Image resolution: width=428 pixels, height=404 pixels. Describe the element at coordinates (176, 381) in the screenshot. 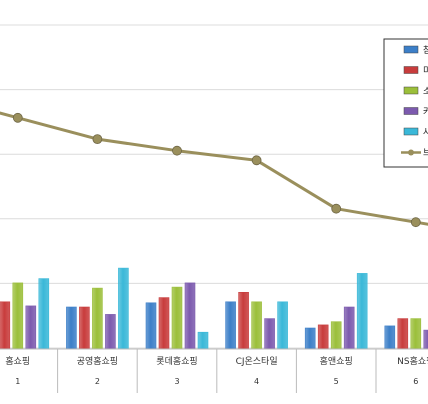

I see `category-number: 3` at that location.